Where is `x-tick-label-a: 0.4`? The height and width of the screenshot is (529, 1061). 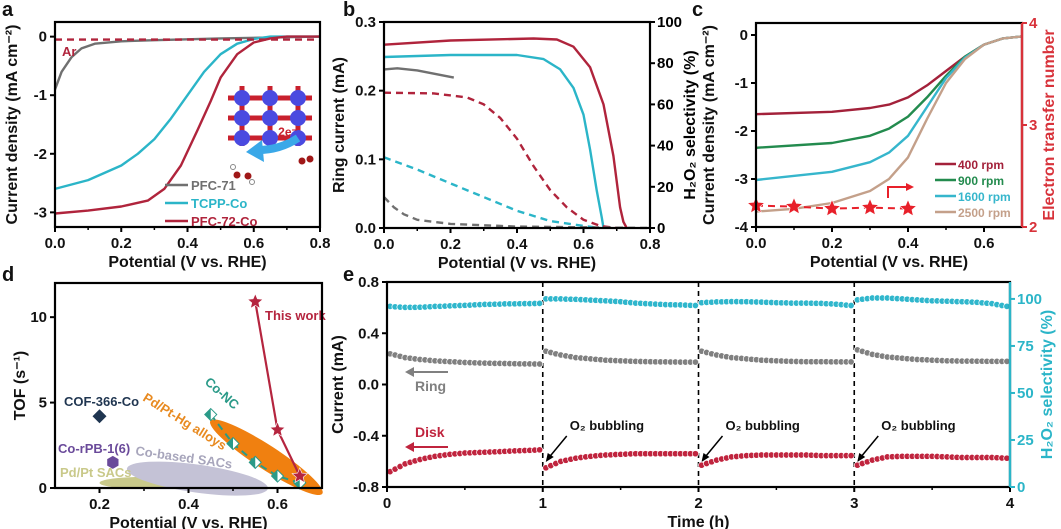 x-tick-label-a: 0.4 is located at coordinates (188, 243).